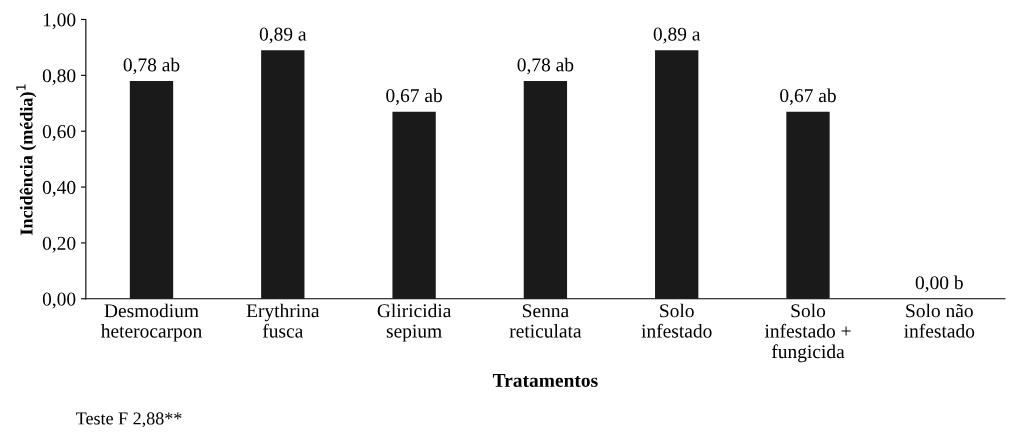 This screenshot has height=433, width=1010. What do you see at coordinates (129, 420) in the screenshot?
I see `text: Teste F 2,88**` at bounding box center [129, 420].